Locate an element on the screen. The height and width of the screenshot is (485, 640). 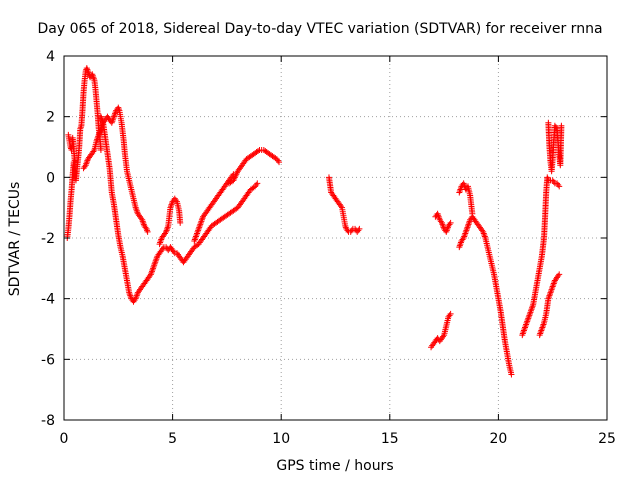
series-pass-j is located at coordinates (443, 222).